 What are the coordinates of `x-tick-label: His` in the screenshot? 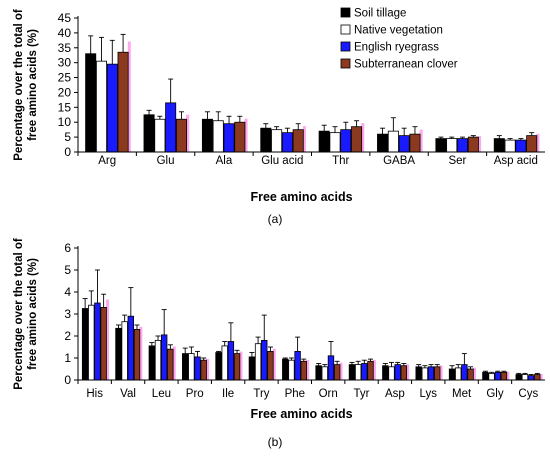 It's located at (94, 394).